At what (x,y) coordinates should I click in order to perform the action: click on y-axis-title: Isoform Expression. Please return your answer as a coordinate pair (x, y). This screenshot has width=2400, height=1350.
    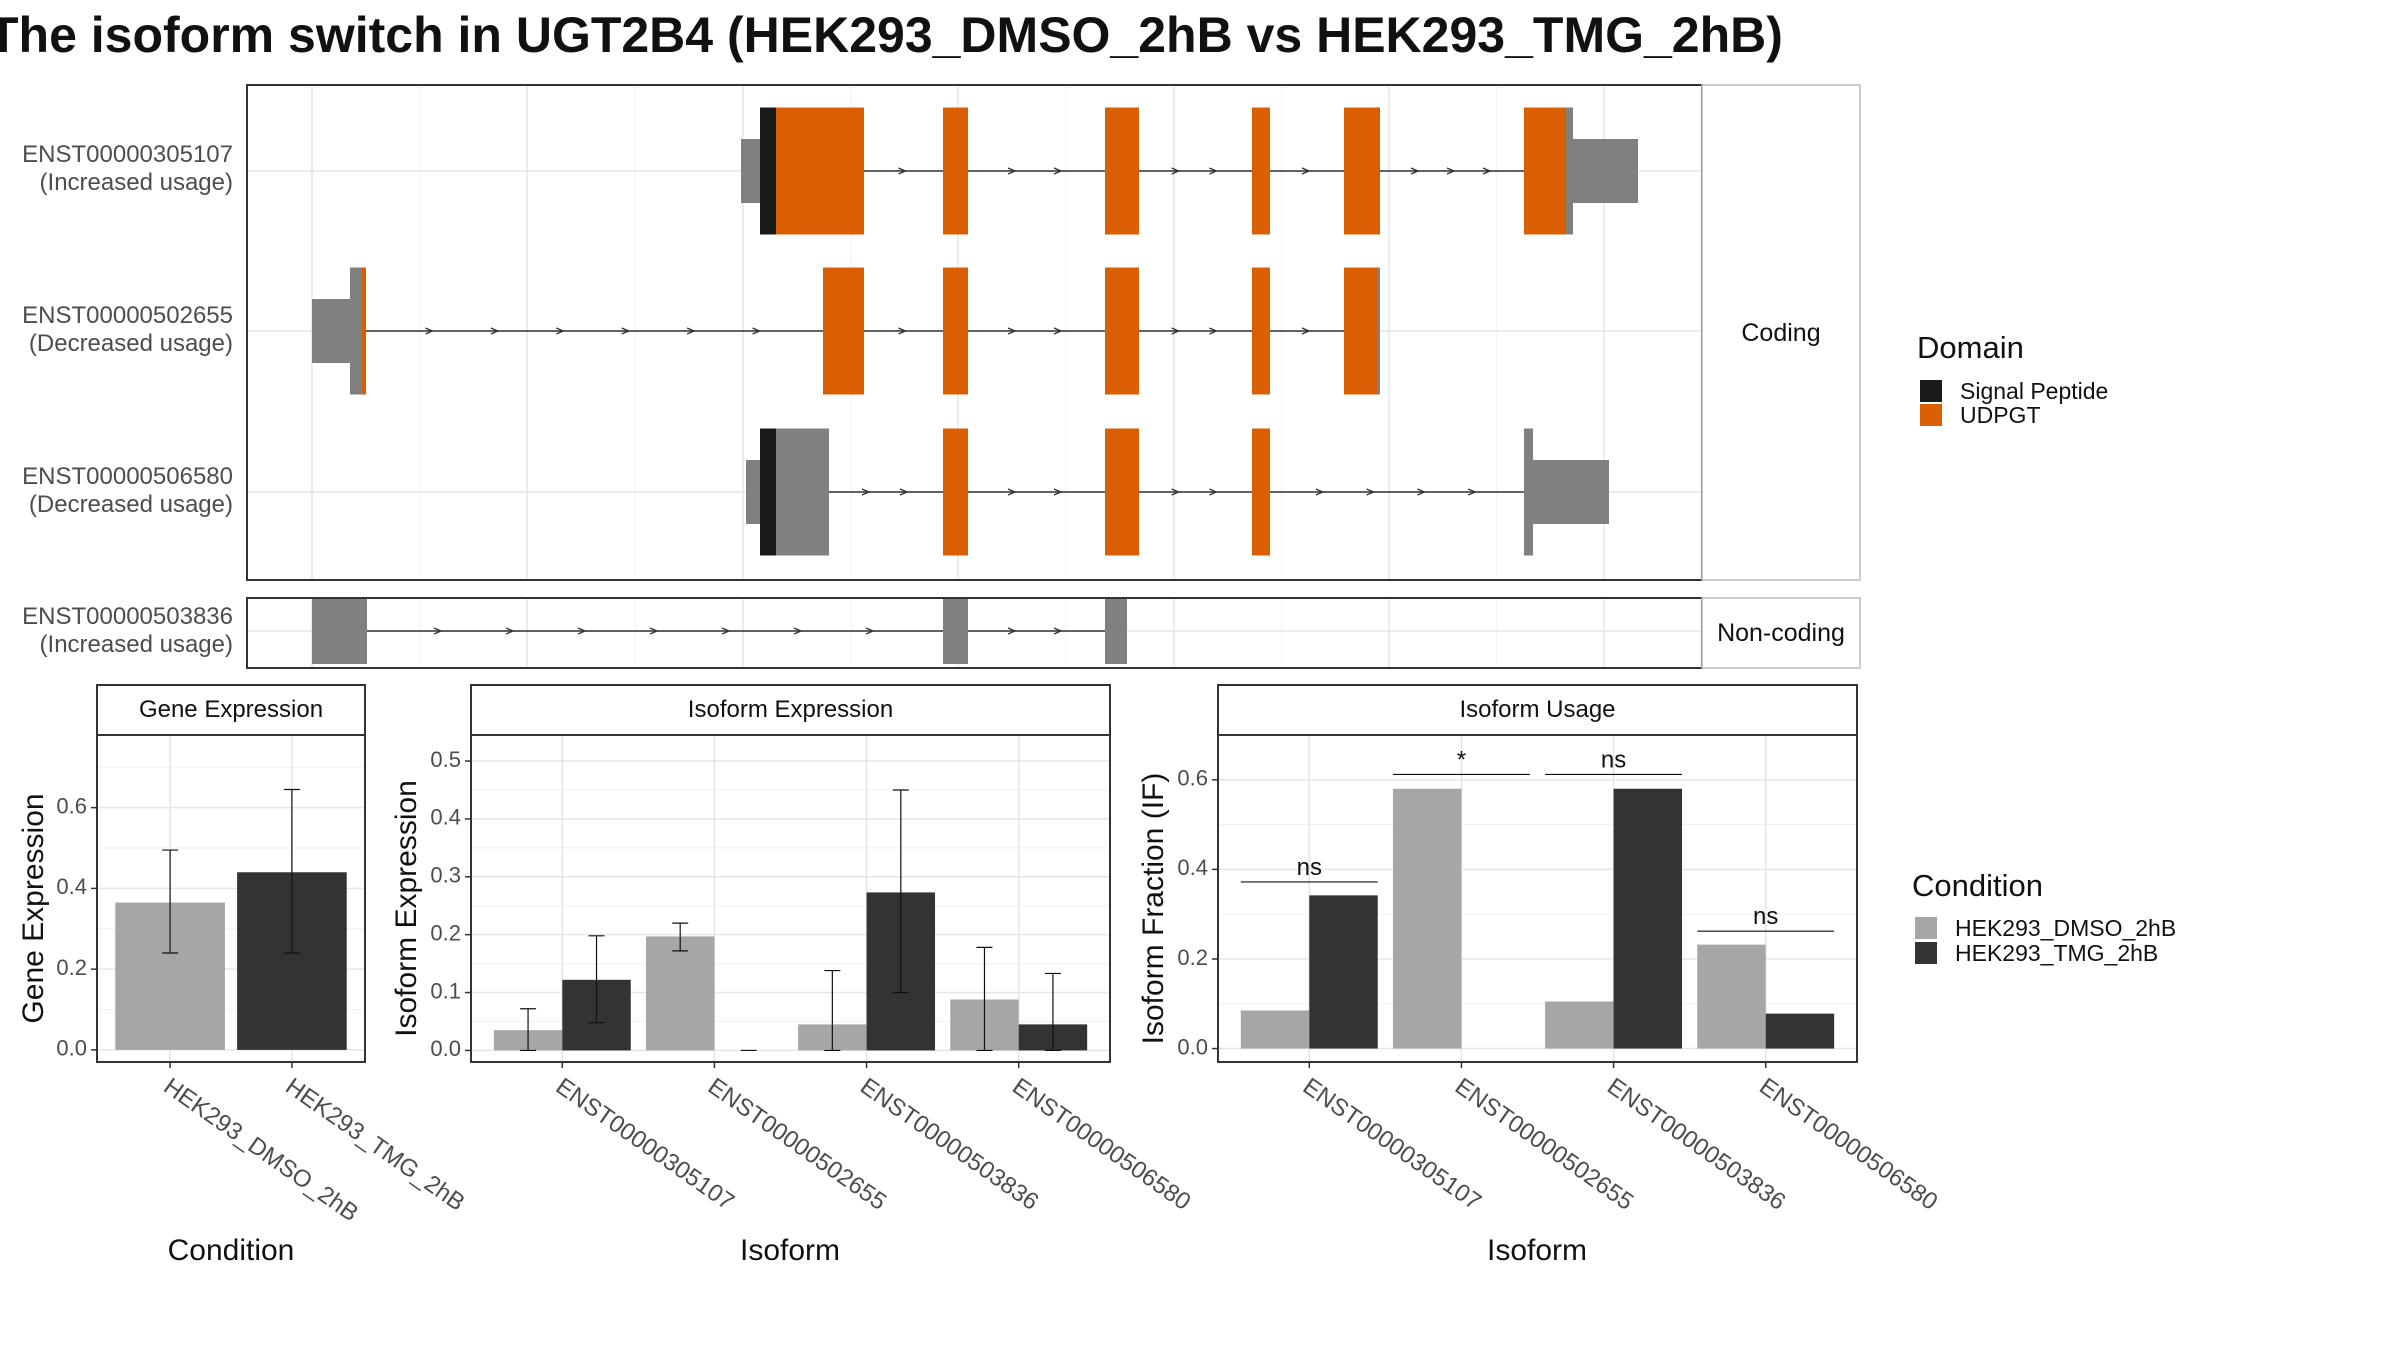
    Looking at the image, I should click on (406, 908).